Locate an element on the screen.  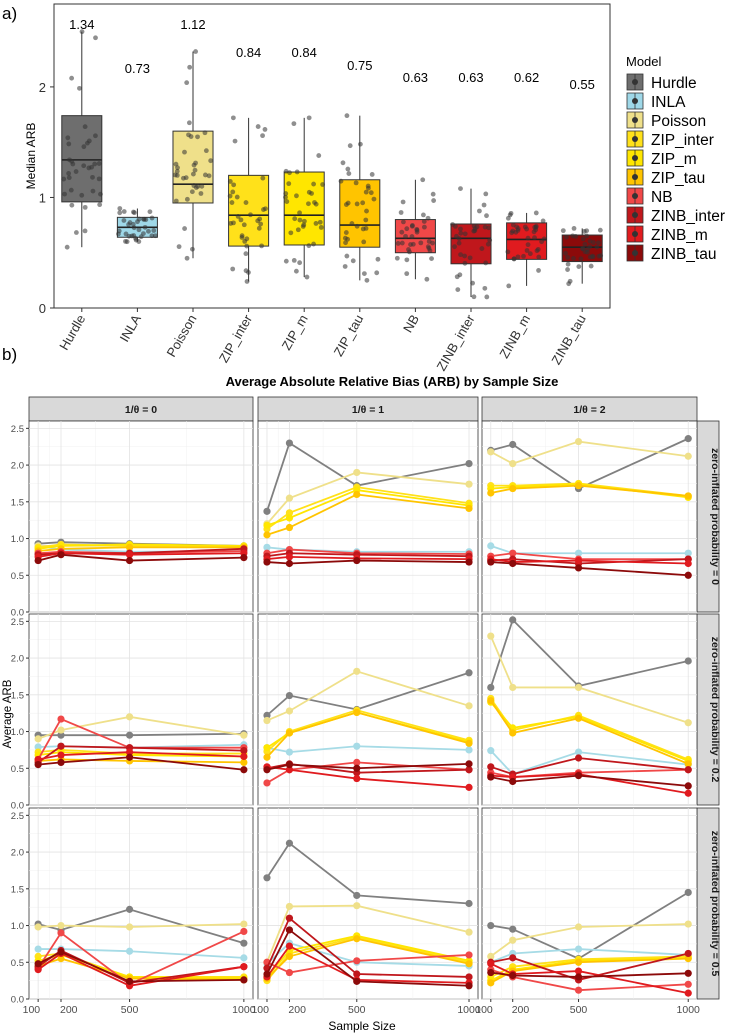
facet-background is located at coordinates (589, 903).